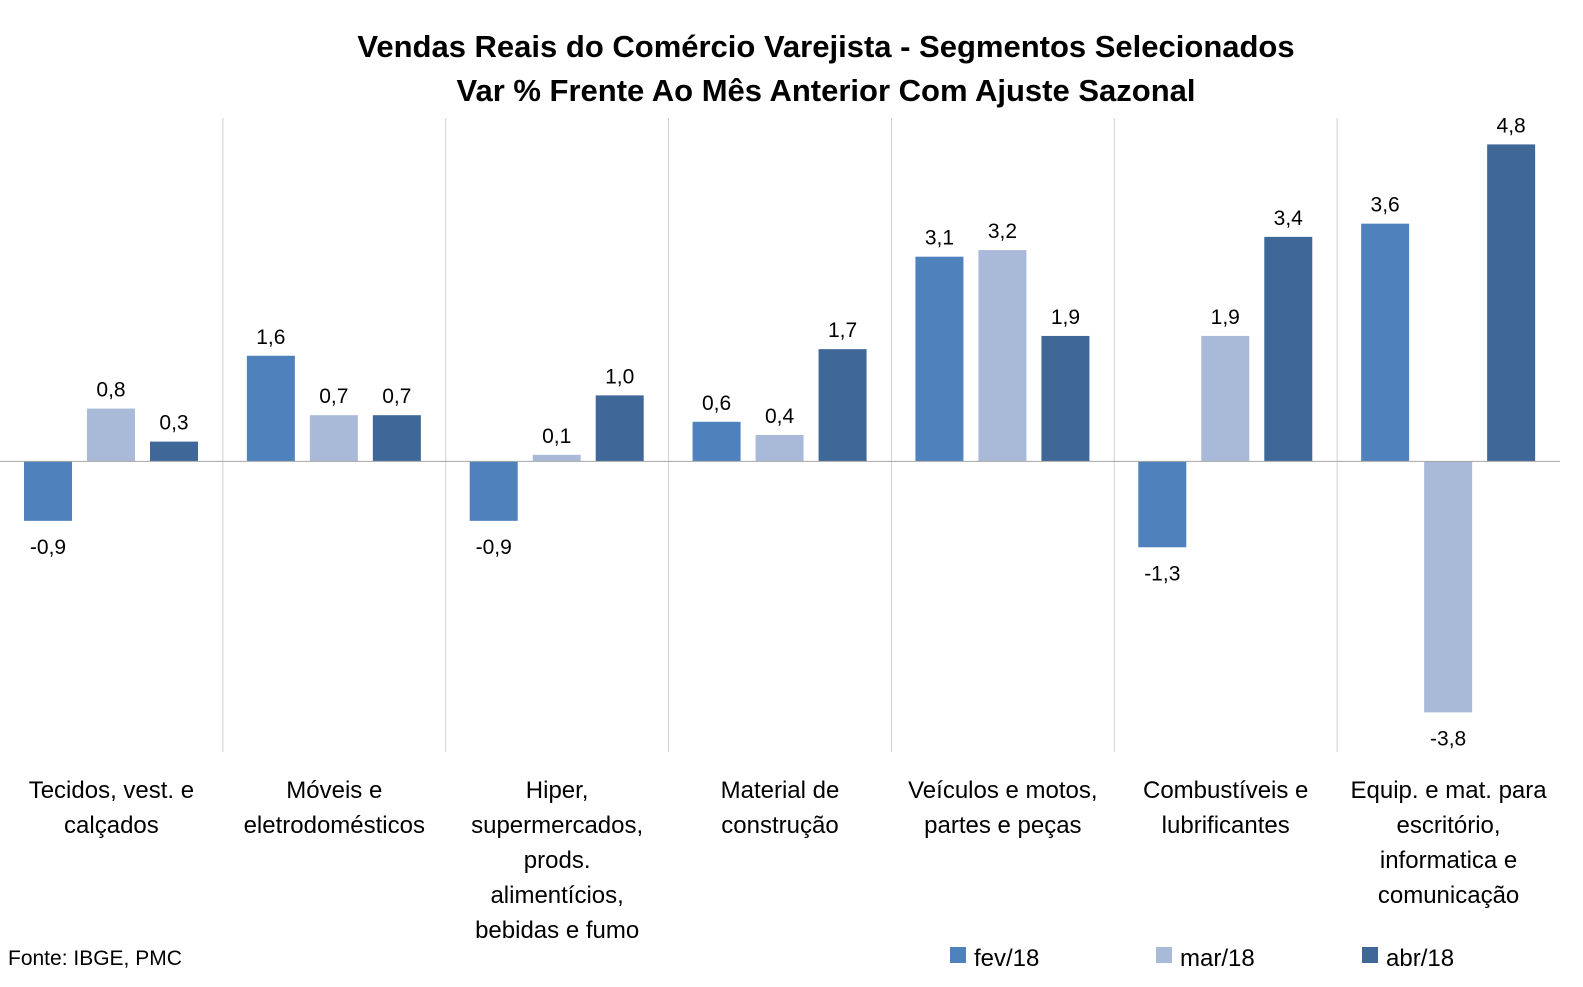 This screenshot has height=987, width=1583. I want to click on data-label: 3,6, so click(1385, 205).